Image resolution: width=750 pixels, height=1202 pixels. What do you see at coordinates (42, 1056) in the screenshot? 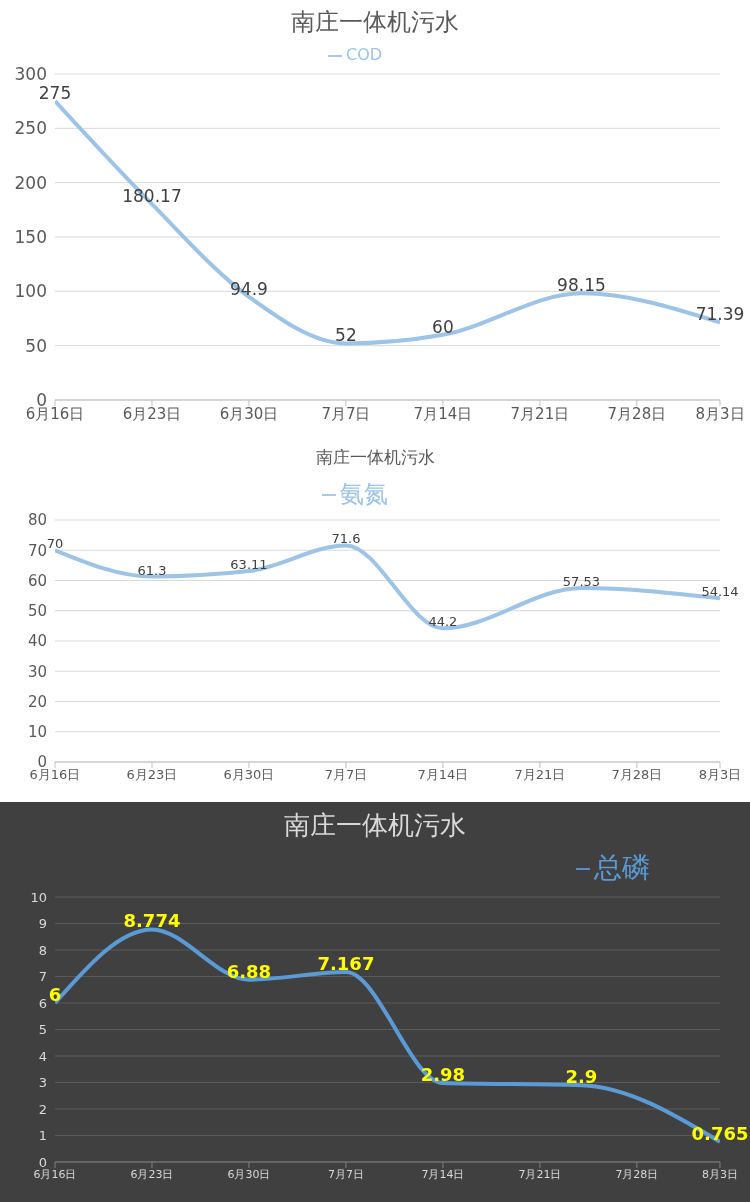
I see `y-tick-label: 4` at bounding box center [42, 1056].